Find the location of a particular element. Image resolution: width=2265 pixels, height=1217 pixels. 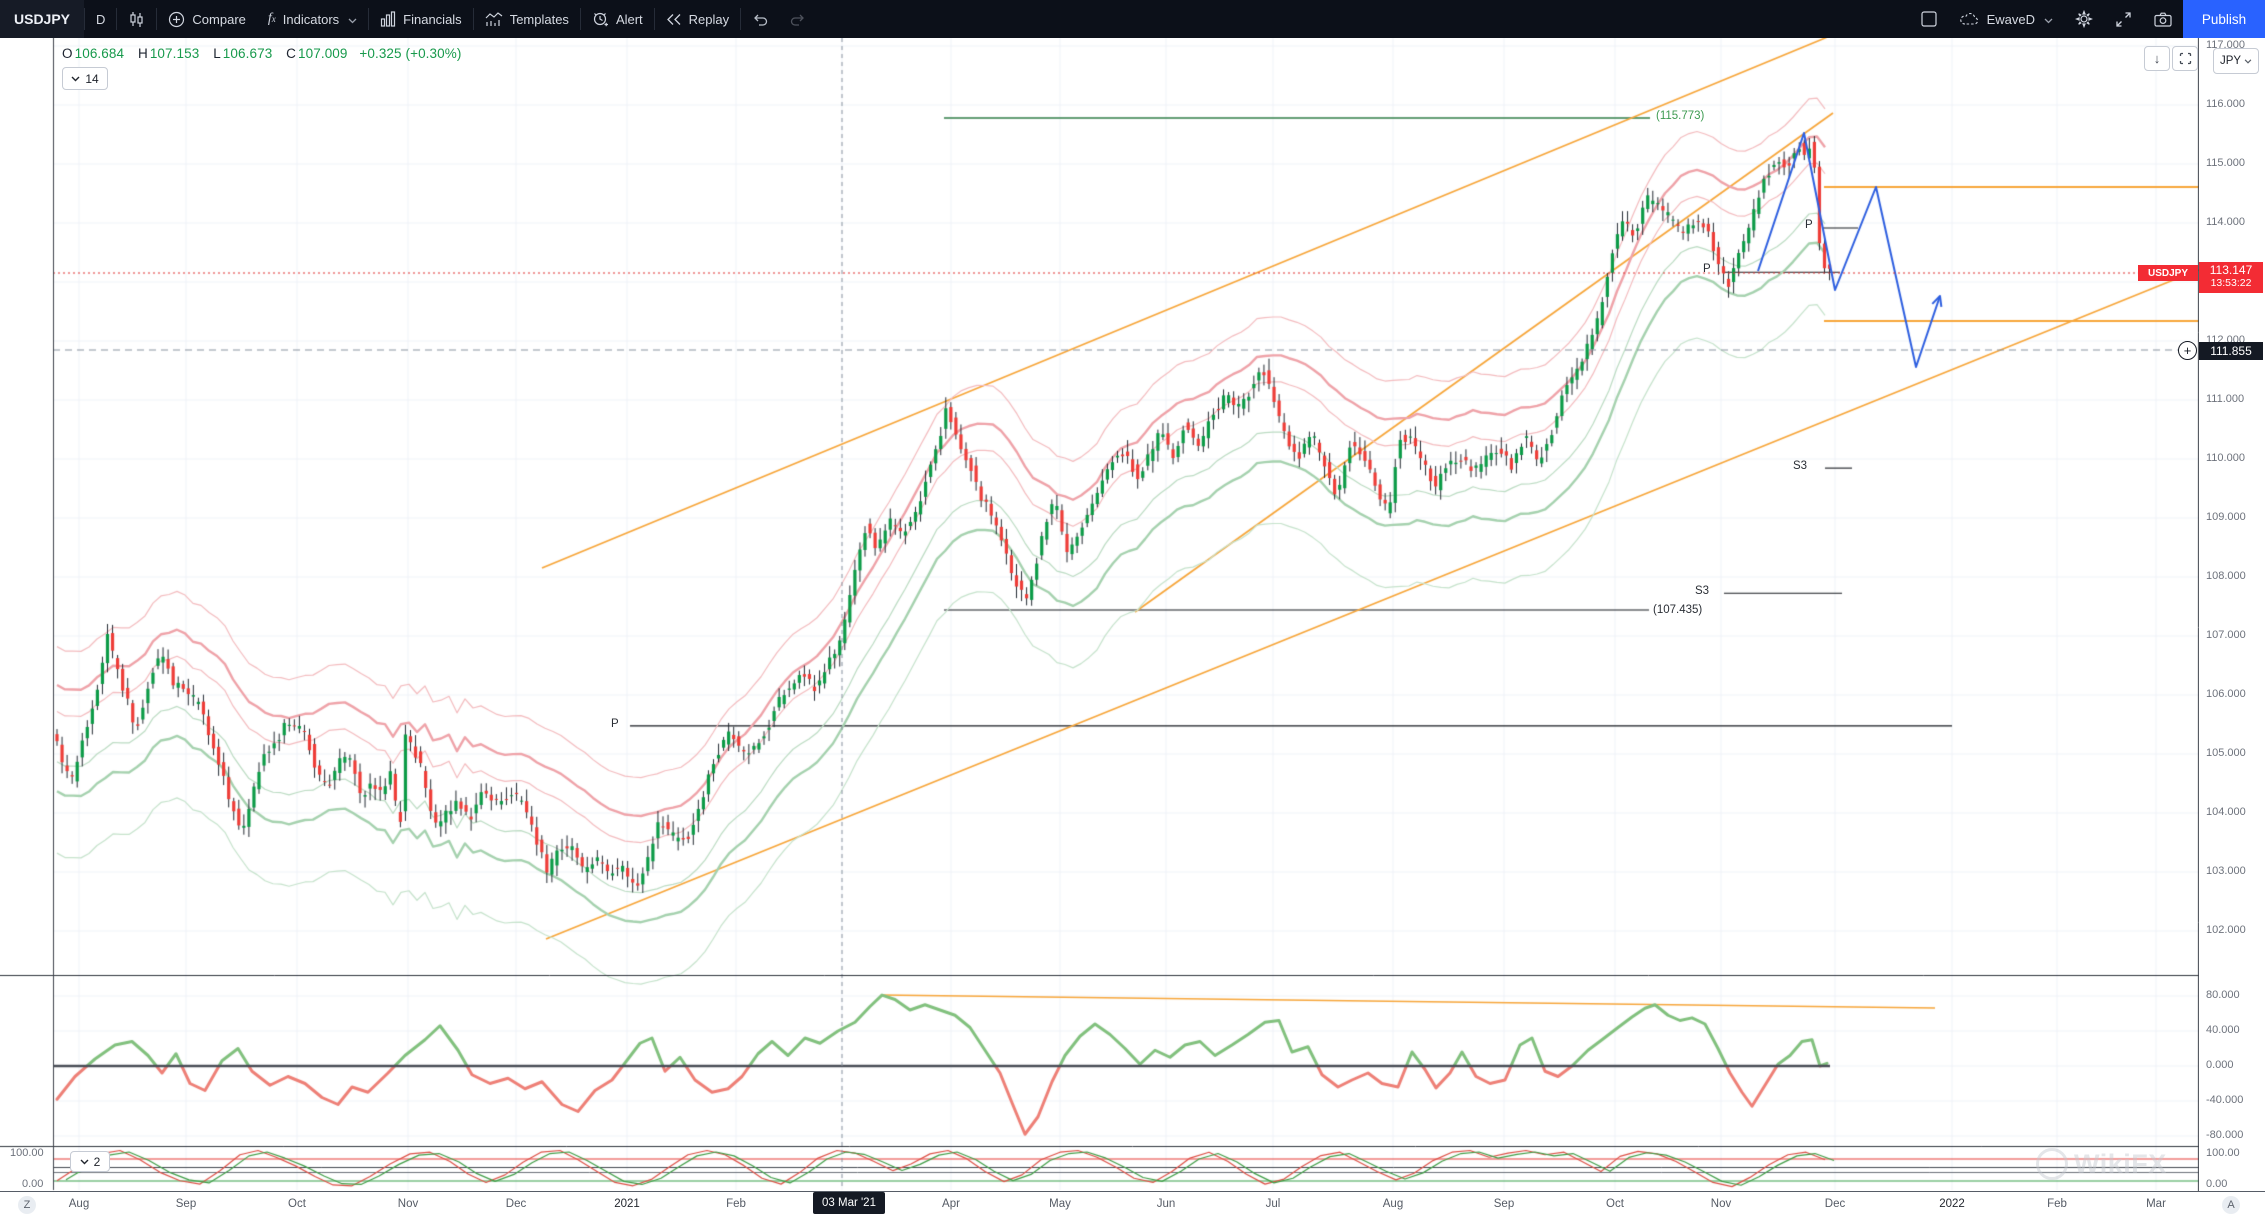

scroll-to-recent-button: ↓ is located at coordinates (2157, 58).